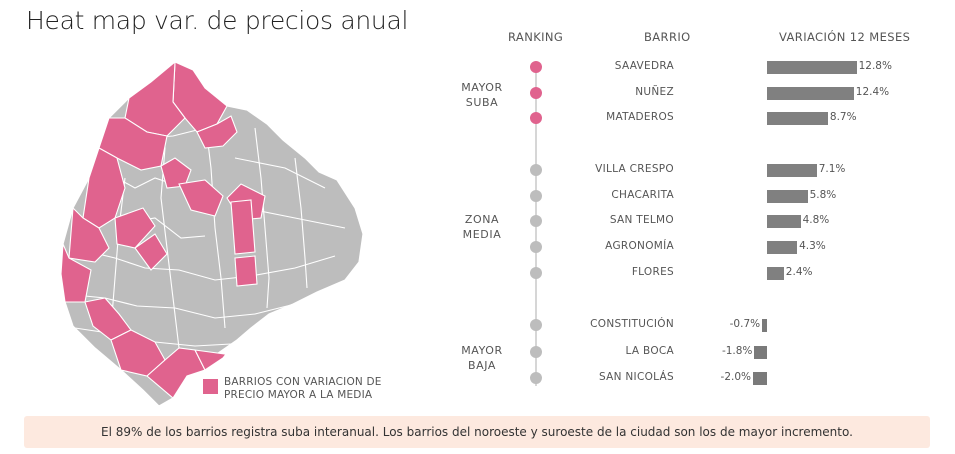  Describe the element at coordinates (536, 37) in the screenshot. I see `header-ranking: RANKING` at that location.